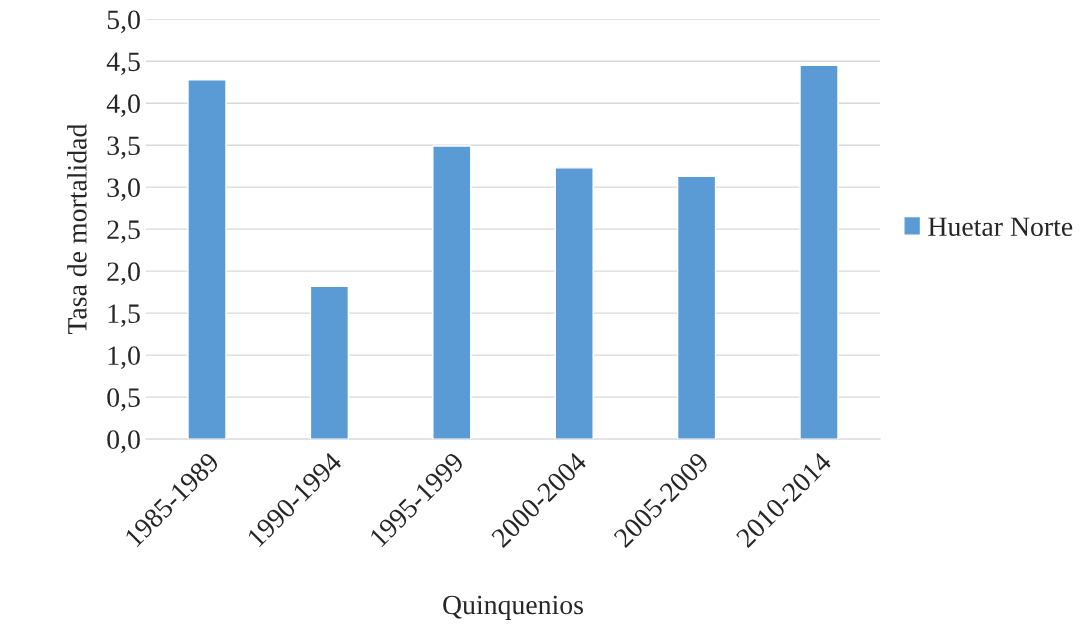 The width and height of the screenshot is (1080, 641). What do you see at coordinates (123, 22) in the screenshot?
I see `y-tick-label: 5,0` at bounding box center [123, 22].